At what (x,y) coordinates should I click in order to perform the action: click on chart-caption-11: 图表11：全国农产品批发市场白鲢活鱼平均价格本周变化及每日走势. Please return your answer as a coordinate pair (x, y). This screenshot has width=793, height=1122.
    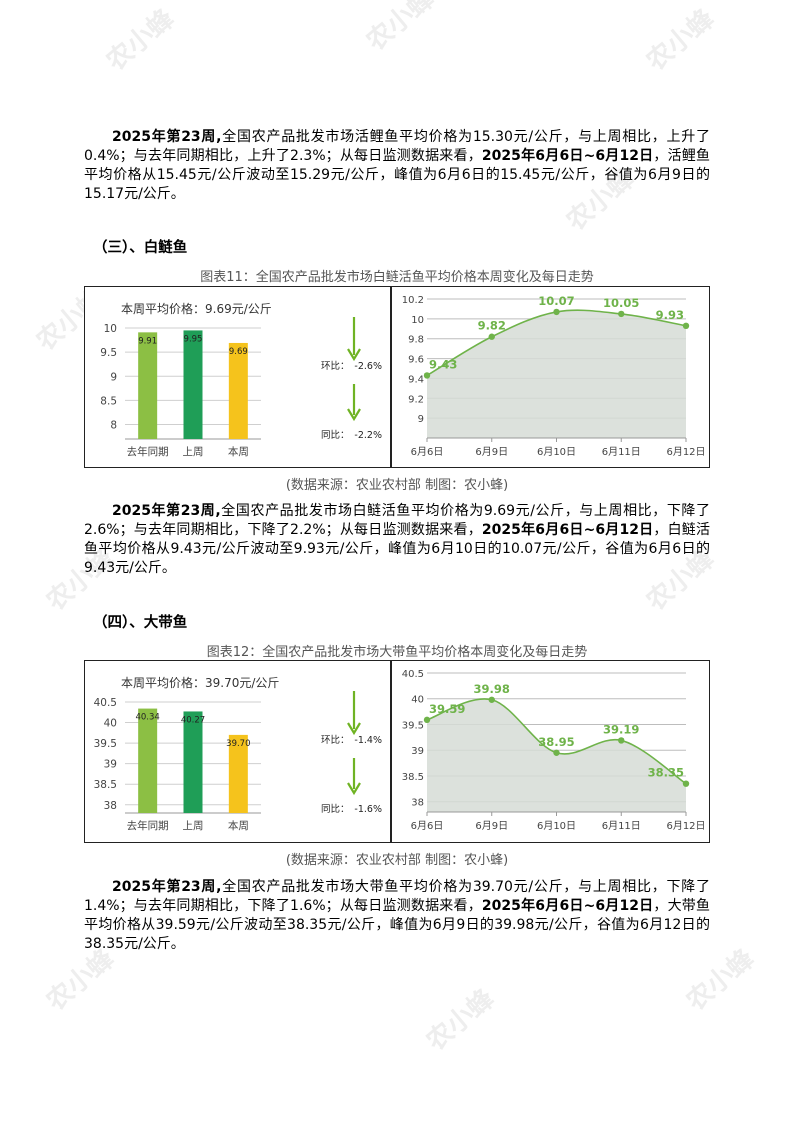
    Looking at the image, I should click on (397, 277).